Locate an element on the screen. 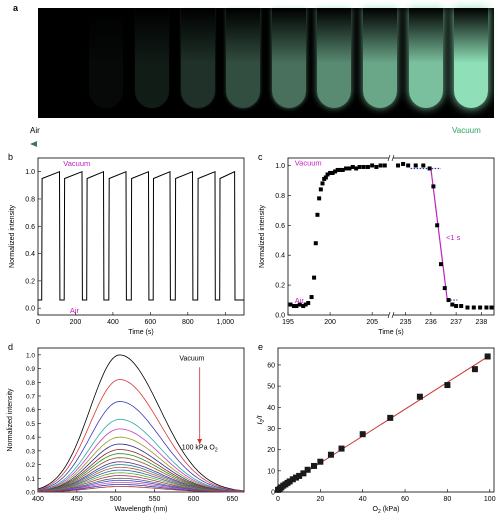 Image resolution: width=500 pixels, height=520 pixels. x-tick-label: 600 is located at coordinates (151, 322).